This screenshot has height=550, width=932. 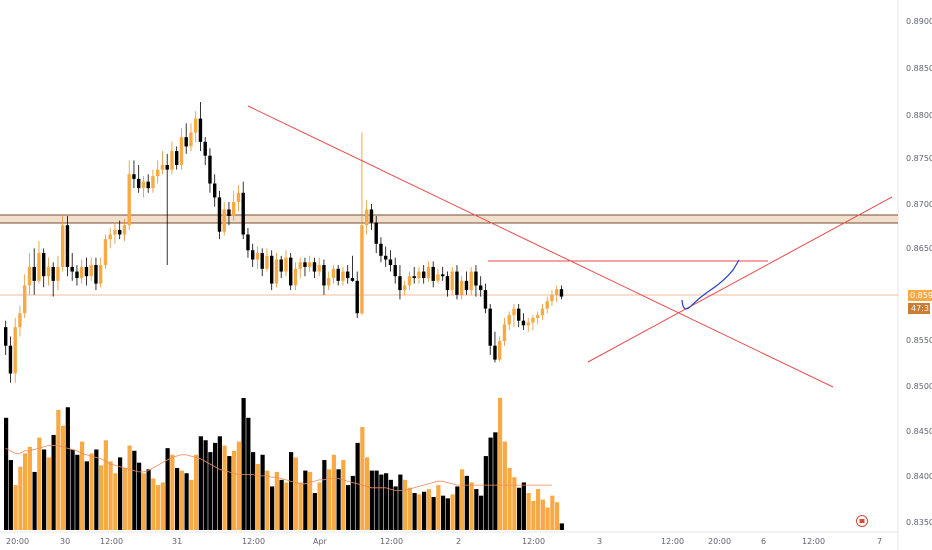 I want to click on ascending-trendline, so click(x=740, y=279).